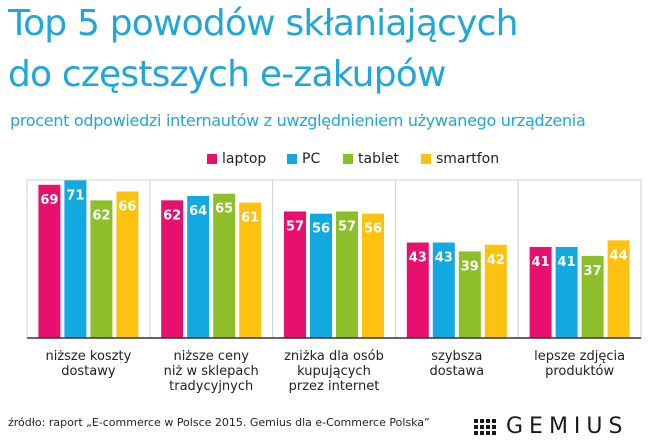 This screenshot has height=445, width=652. What do you see at coordinates (541, 262) in the screenshot?
I see `data-label-laptop-5: 41` at bounding box center [541, 262].